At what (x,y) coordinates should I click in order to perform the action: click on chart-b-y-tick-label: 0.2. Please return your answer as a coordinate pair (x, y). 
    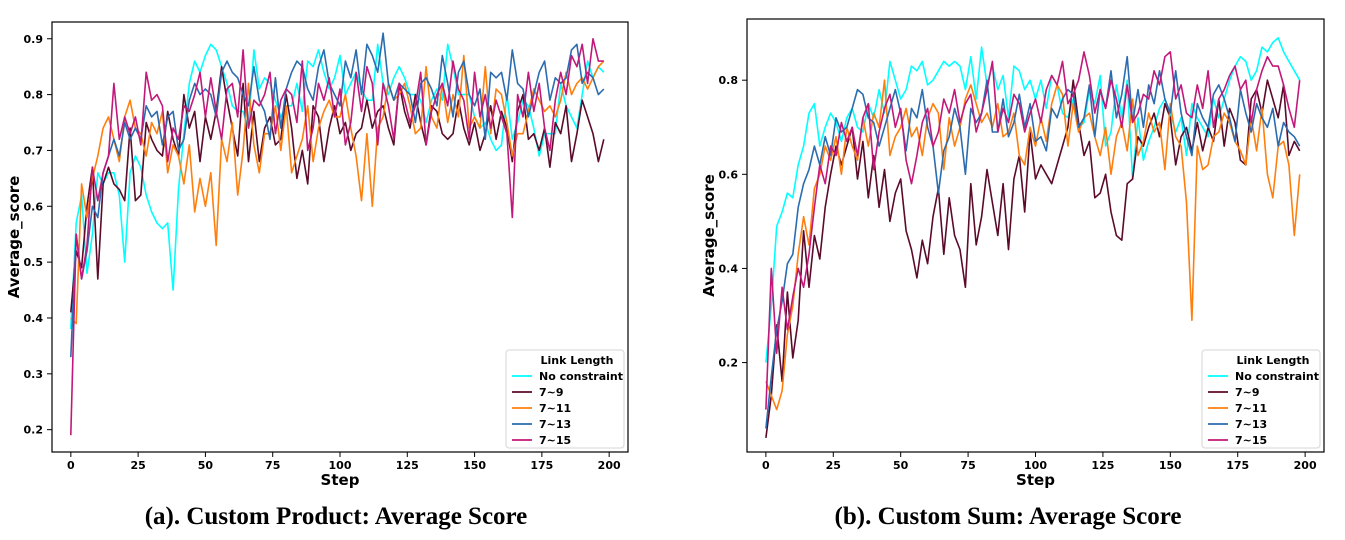
    Looking at the image, I should click on (729, 363).